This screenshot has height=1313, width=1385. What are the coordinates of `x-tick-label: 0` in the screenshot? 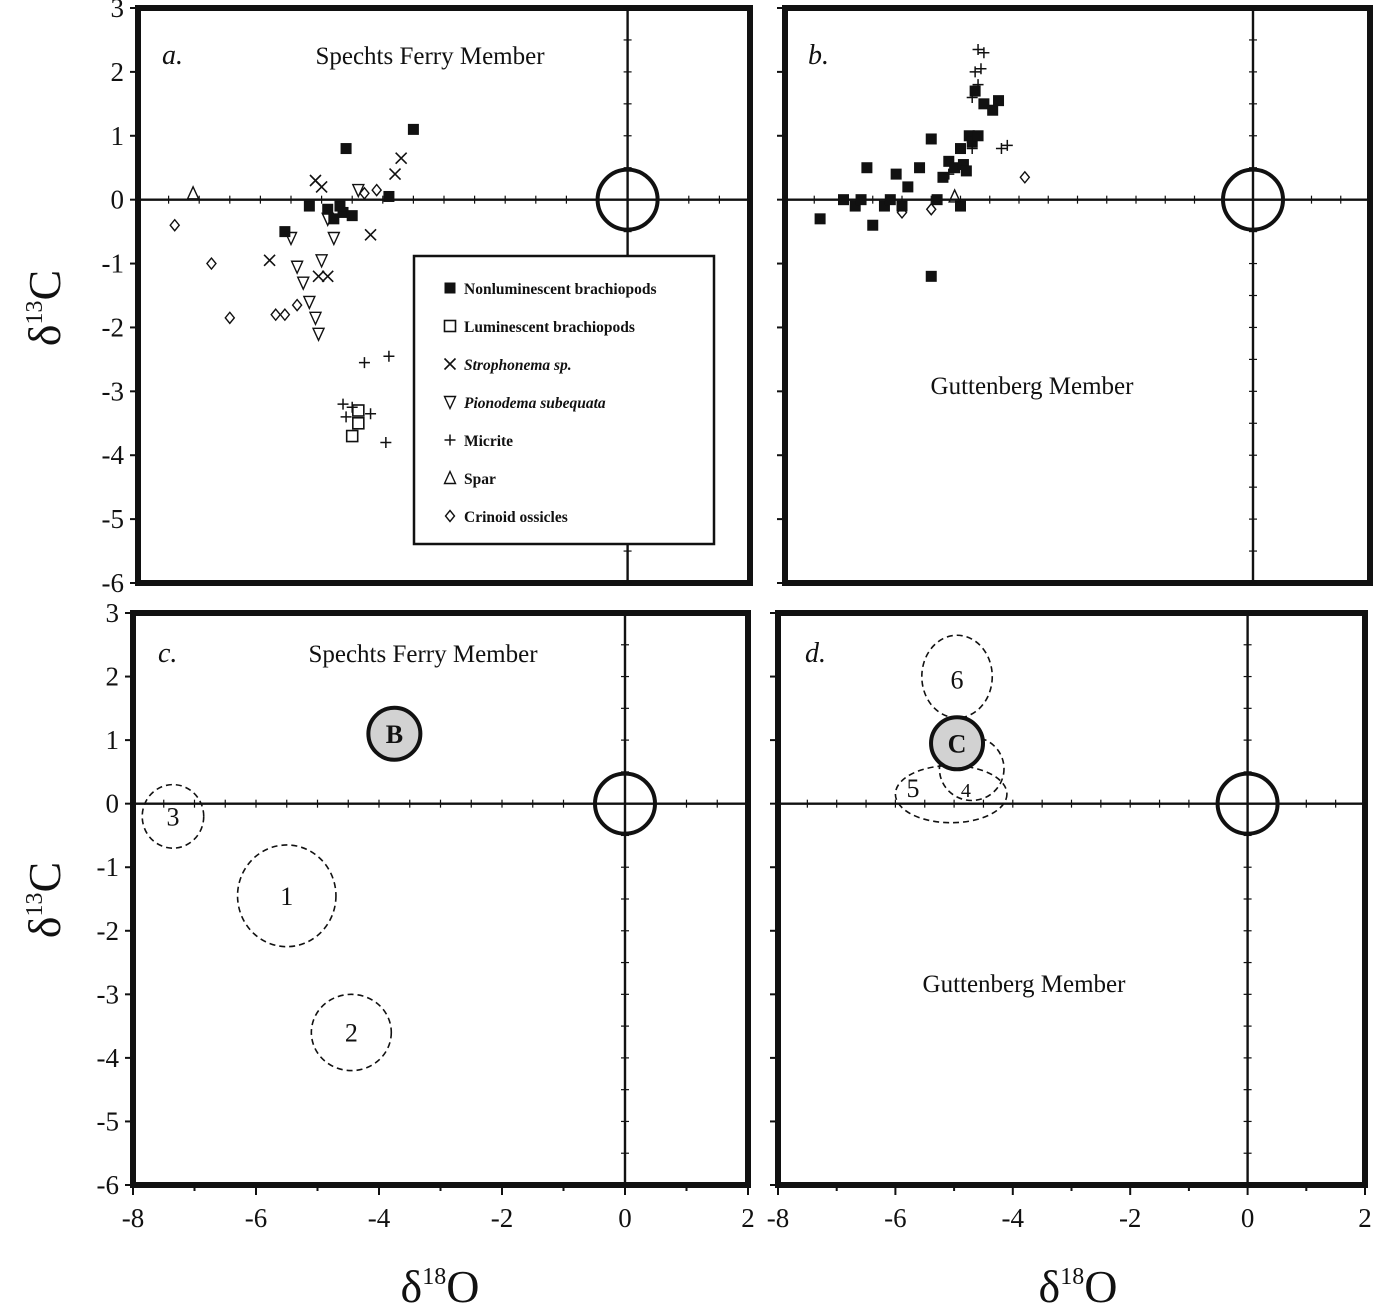 It's located at (625, 1218).